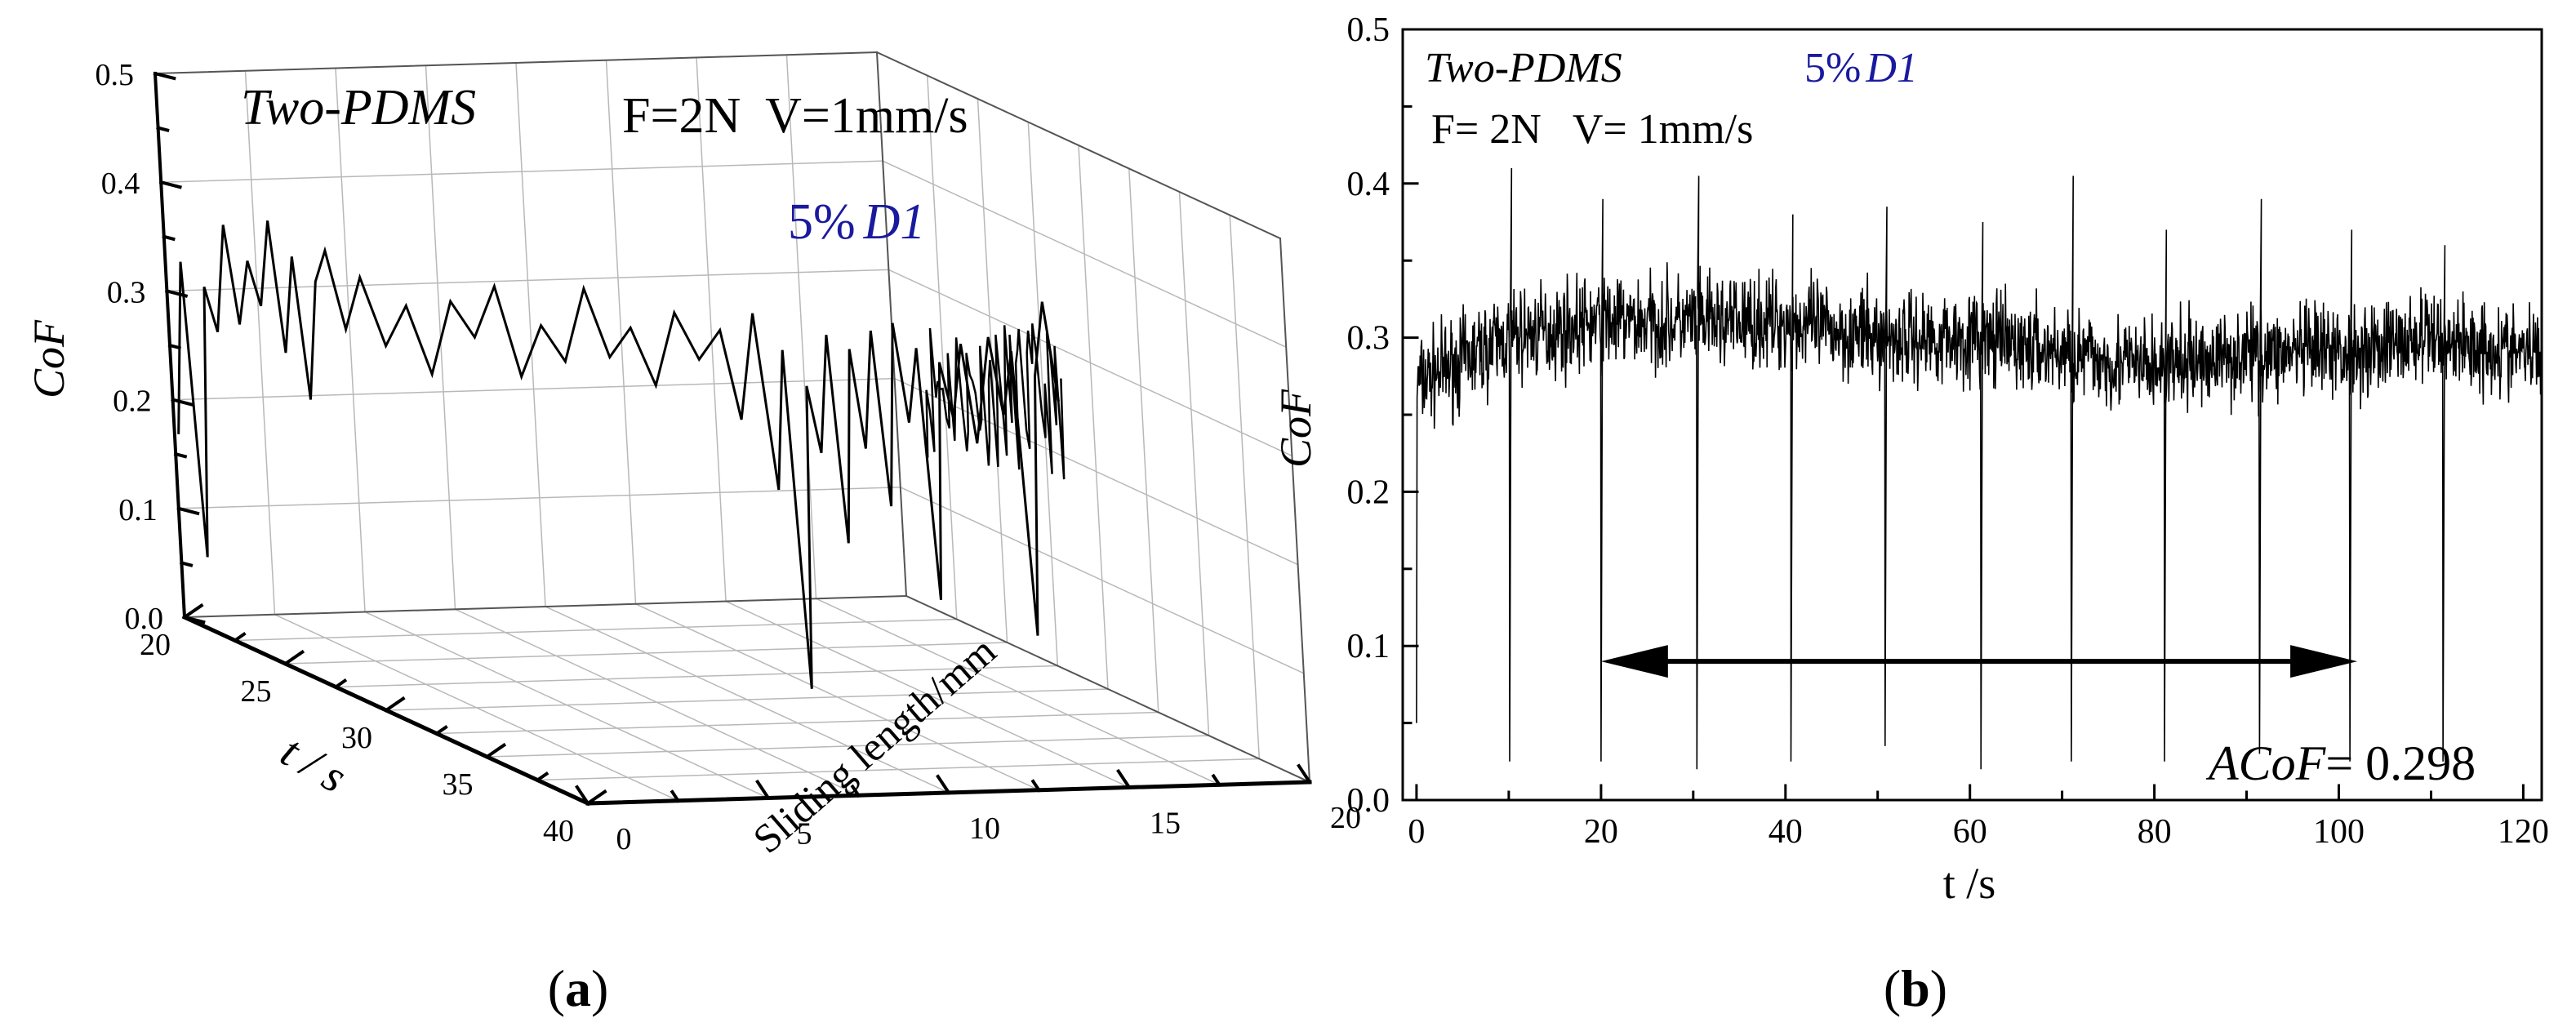 This screenshot has width=2576, height=1036. Describe the element at coordinates (155, 645) in the screenshot. I see `panel-a-x-tick-label: 20` at that location.